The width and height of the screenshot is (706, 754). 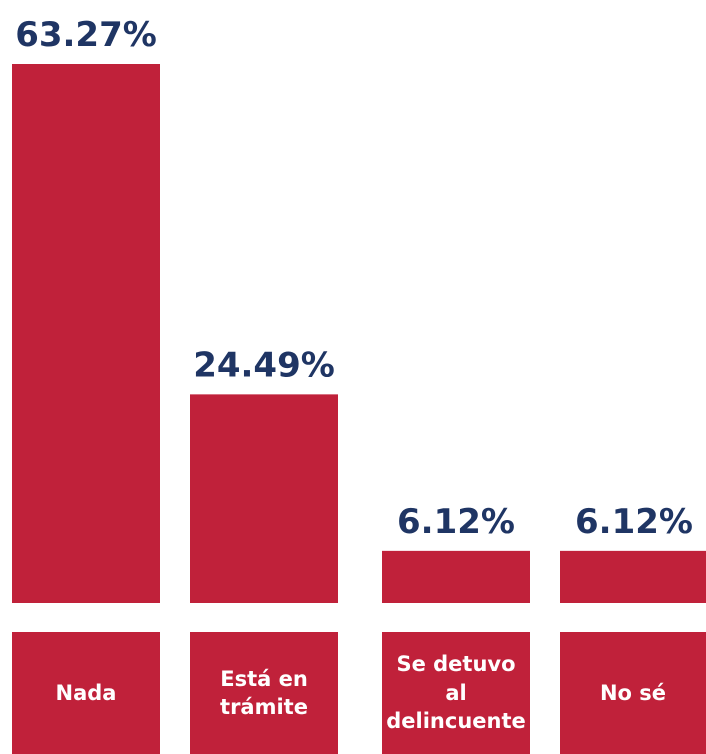 I want to click on category-label: Se detuvo al delincuente, so click(x=456, y=693).